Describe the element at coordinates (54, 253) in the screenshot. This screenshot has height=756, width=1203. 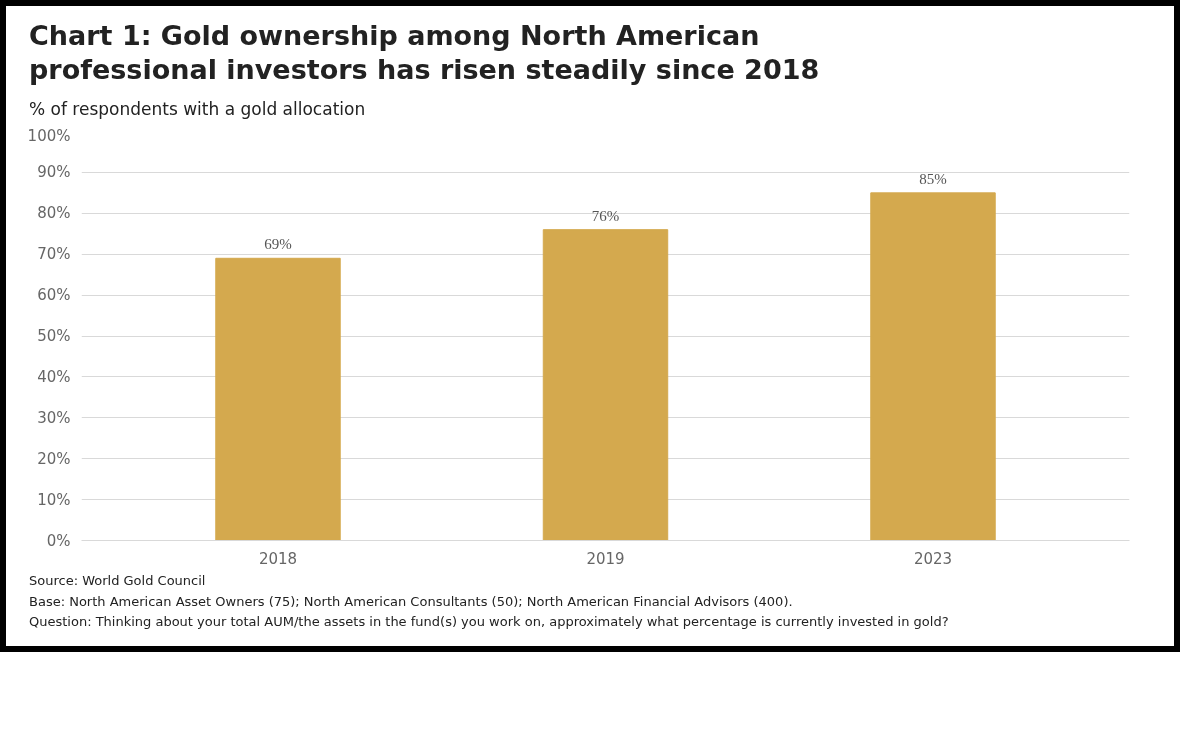
I see `y-tick-label: 70%` at that location.